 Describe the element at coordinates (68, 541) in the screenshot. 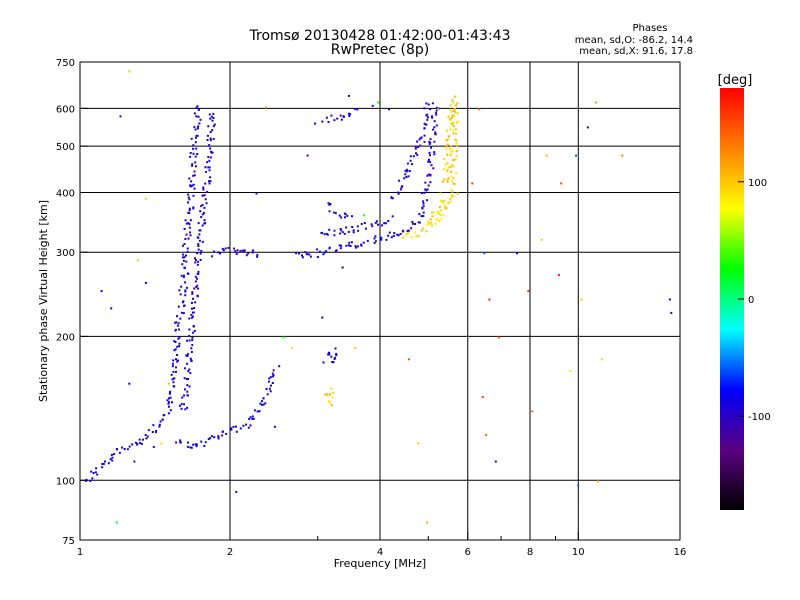

I see `y-tick-label: 75` at that location.